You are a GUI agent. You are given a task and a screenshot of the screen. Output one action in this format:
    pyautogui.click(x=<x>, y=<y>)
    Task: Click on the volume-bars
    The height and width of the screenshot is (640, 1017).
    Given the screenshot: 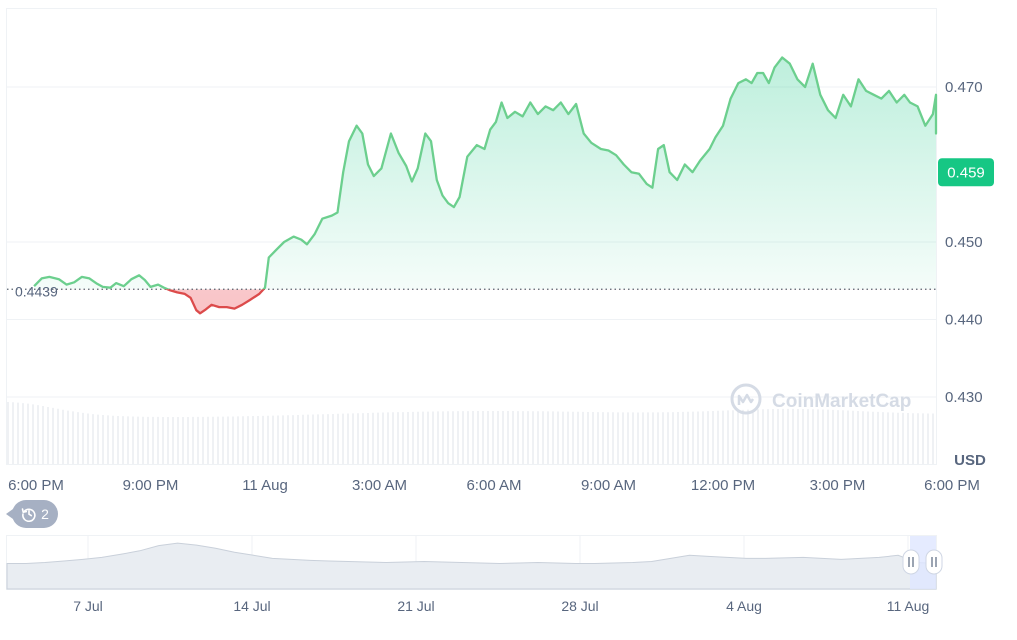 What is the action you would take?
    pyautogui.click(x=470, y=433)
    